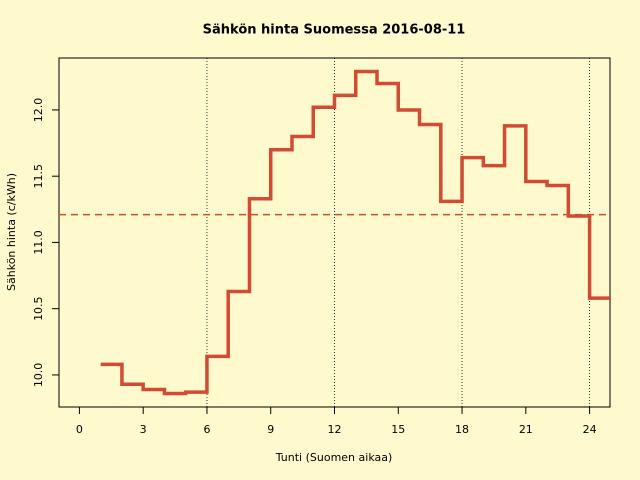 Image resolution: width=640 pixels, height=480 pixels. What do you see at coordinates (79, 429) in the screenshot?
I see `x-tick-label: 0` at bounding box center [79, 429].